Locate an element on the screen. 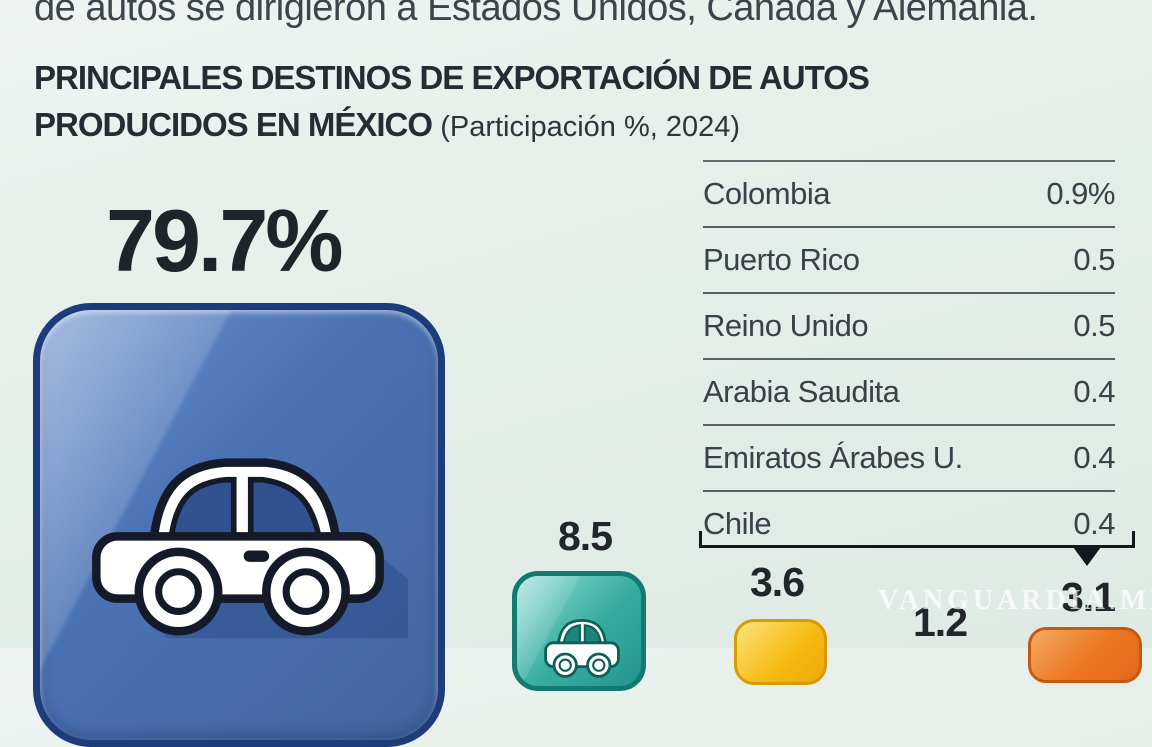 The height and width of the screenshot is (747, 1152). value-1-2: 1.2 is located at coordinates (940, 622).